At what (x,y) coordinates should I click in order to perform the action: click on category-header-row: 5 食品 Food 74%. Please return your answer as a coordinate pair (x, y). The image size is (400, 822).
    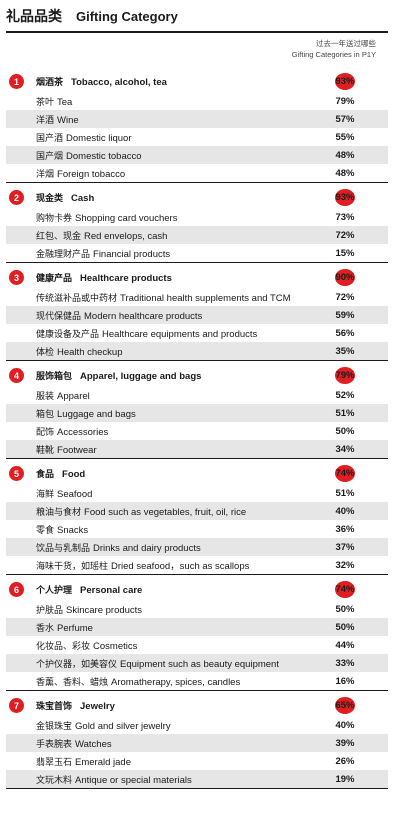
    Looking at the image, I should click on (197, 473).